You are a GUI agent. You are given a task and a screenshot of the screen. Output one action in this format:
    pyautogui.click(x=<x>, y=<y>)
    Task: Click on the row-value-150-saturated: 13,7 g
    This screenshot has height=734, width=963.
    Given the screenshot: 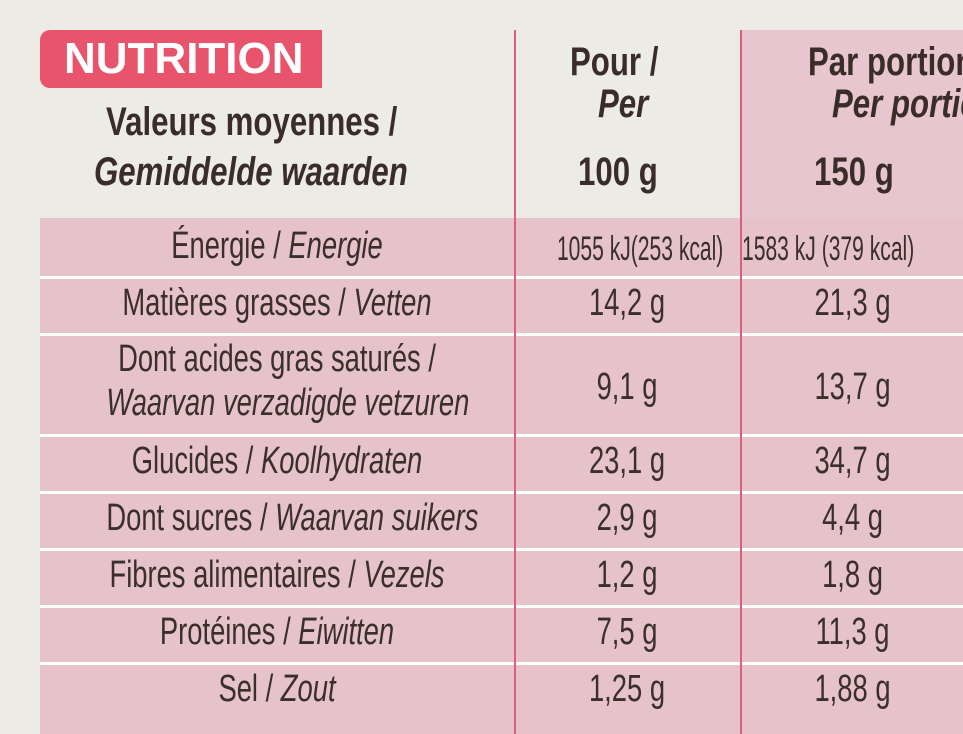 What is the action you would take?
    pyautogui.click(x=852, y=387)
    